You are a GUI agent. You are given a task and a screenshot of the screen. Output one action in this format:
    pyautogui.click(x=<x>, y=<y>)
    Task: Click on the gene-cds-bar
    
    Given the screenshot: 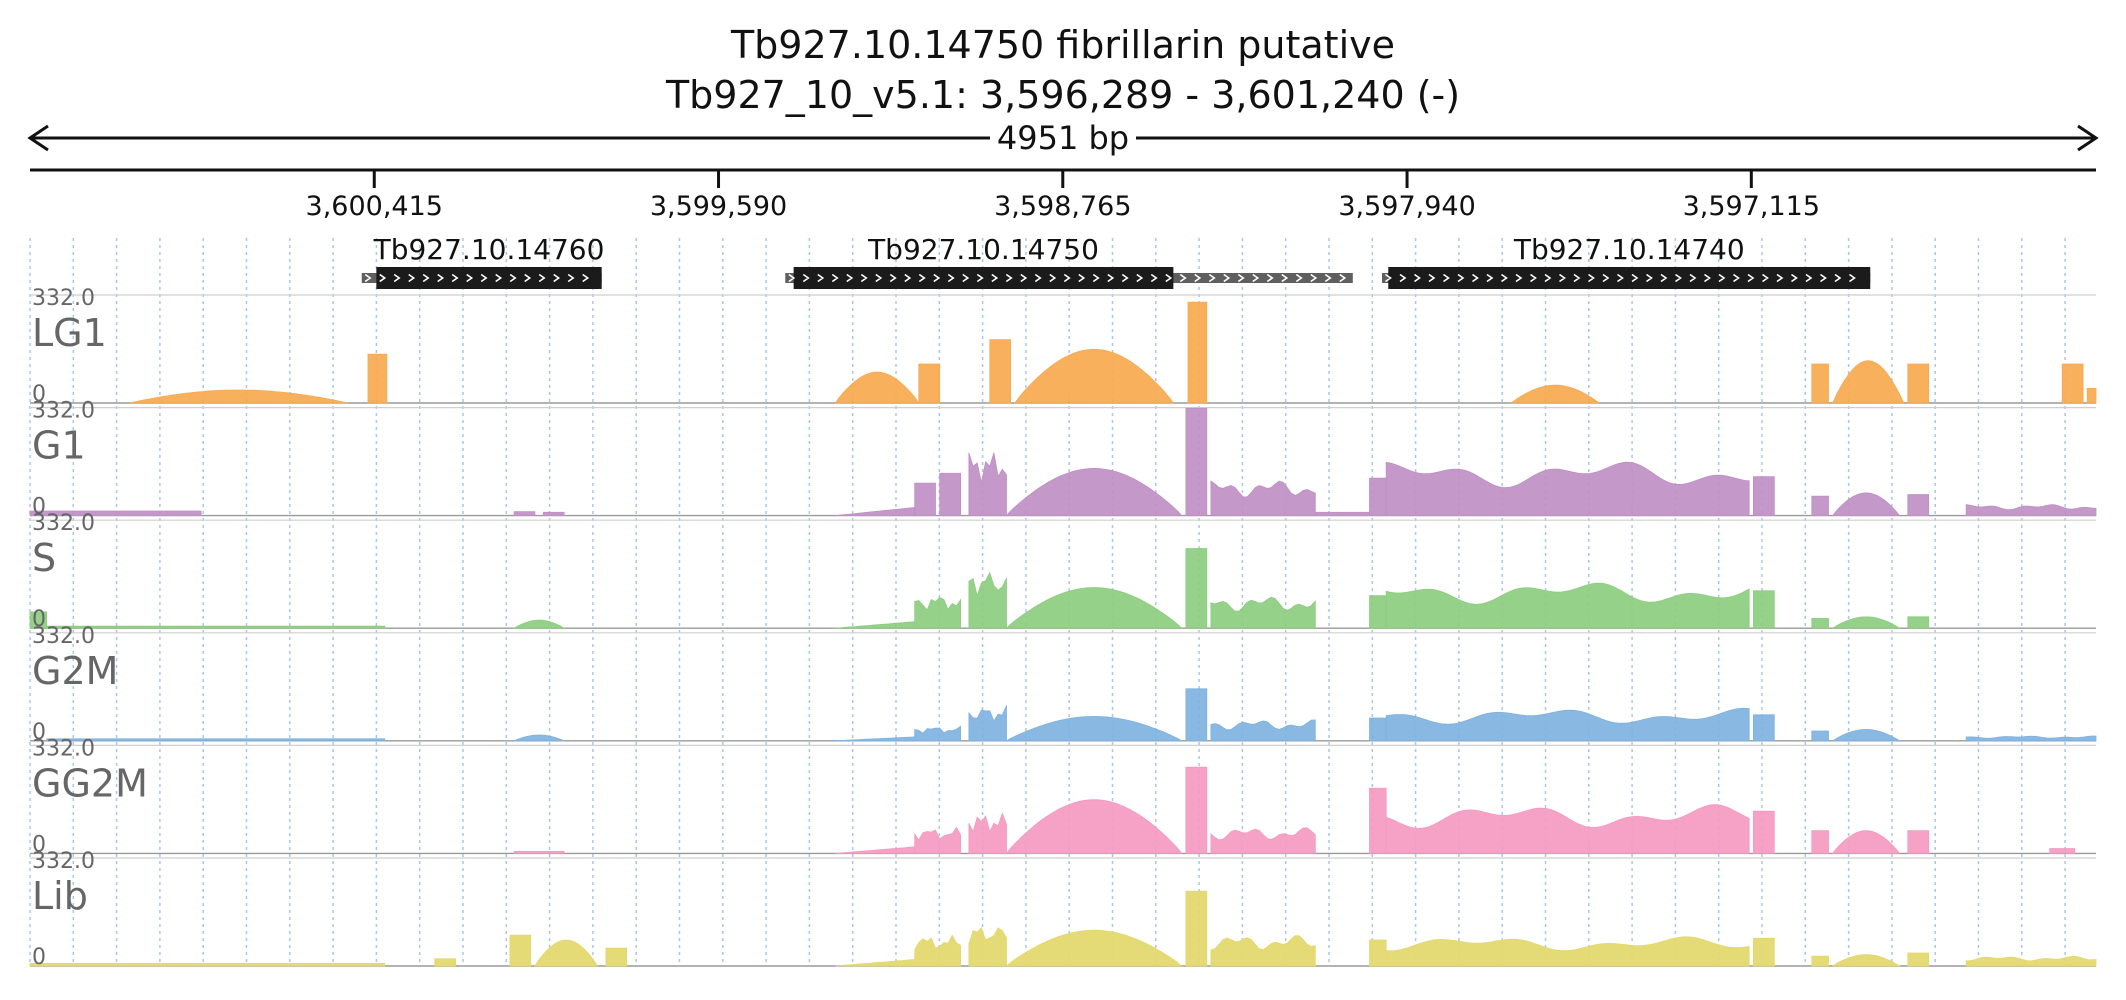 What is the action you would take?
    pyautogui.click(x=489, y=278)
    